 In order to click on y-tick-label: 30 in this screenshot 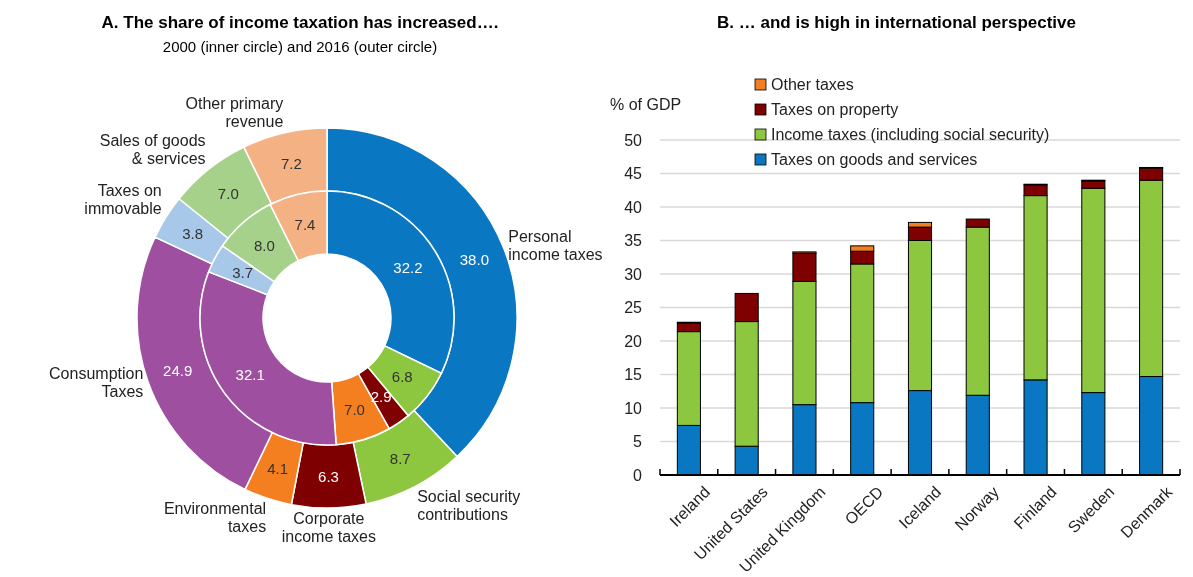, I will do `click(633, 274)`.